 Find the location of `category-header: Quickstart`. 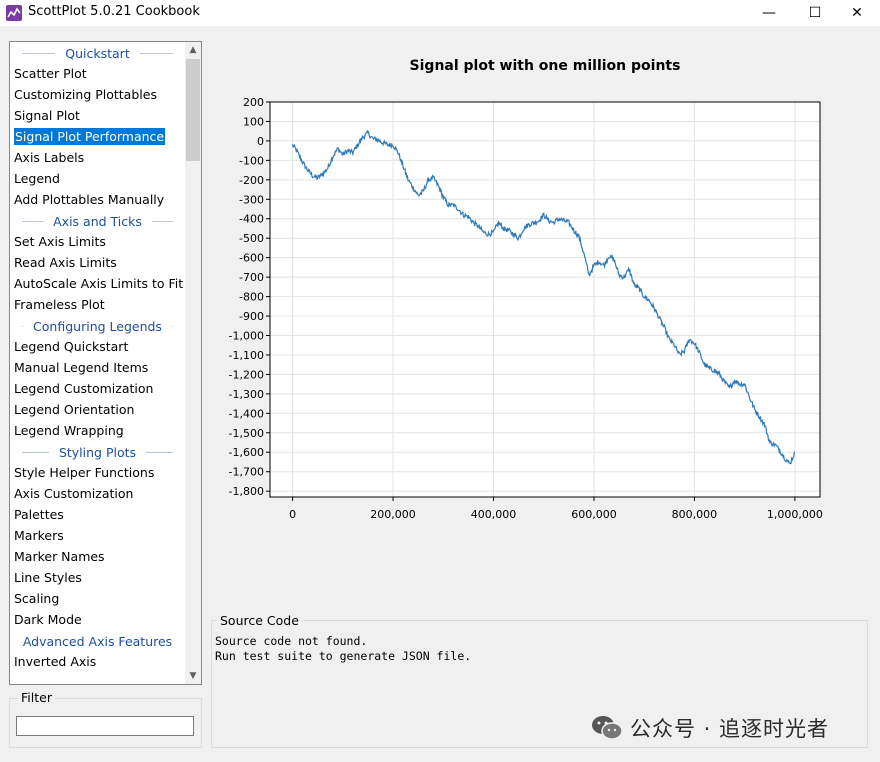

category-header: Quickstart is located at coordinates (97, 53).